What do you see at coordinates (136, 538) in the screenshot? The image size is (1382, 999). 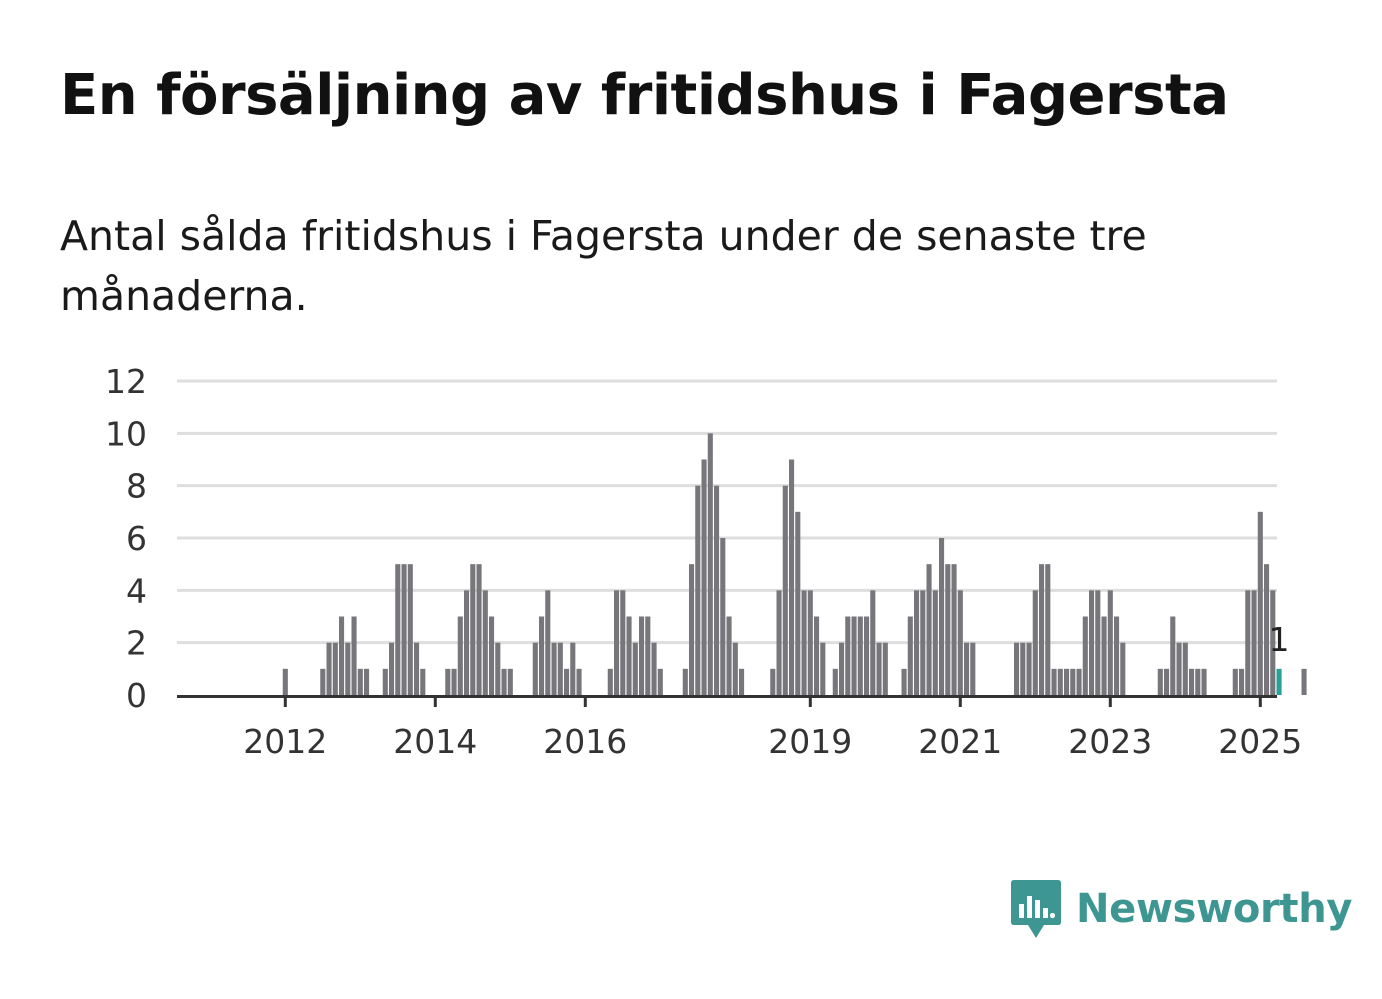 I see `y-tick-label: 6` at bounding box center [136, 538].